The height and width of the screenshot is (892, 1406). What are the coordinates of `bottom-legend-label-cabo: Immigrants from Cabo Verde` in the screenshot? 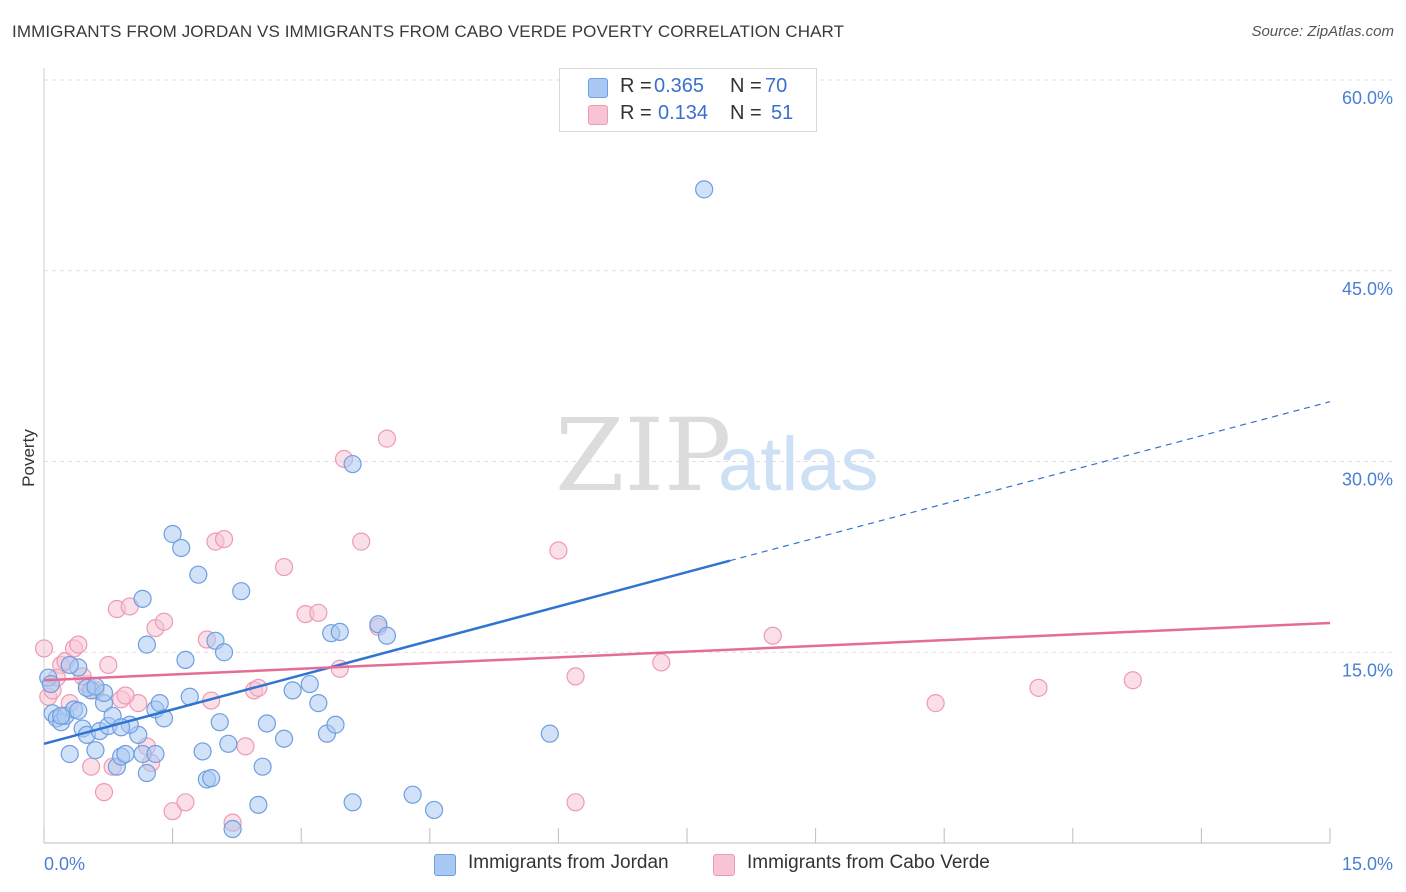 It's located at (868, 862).